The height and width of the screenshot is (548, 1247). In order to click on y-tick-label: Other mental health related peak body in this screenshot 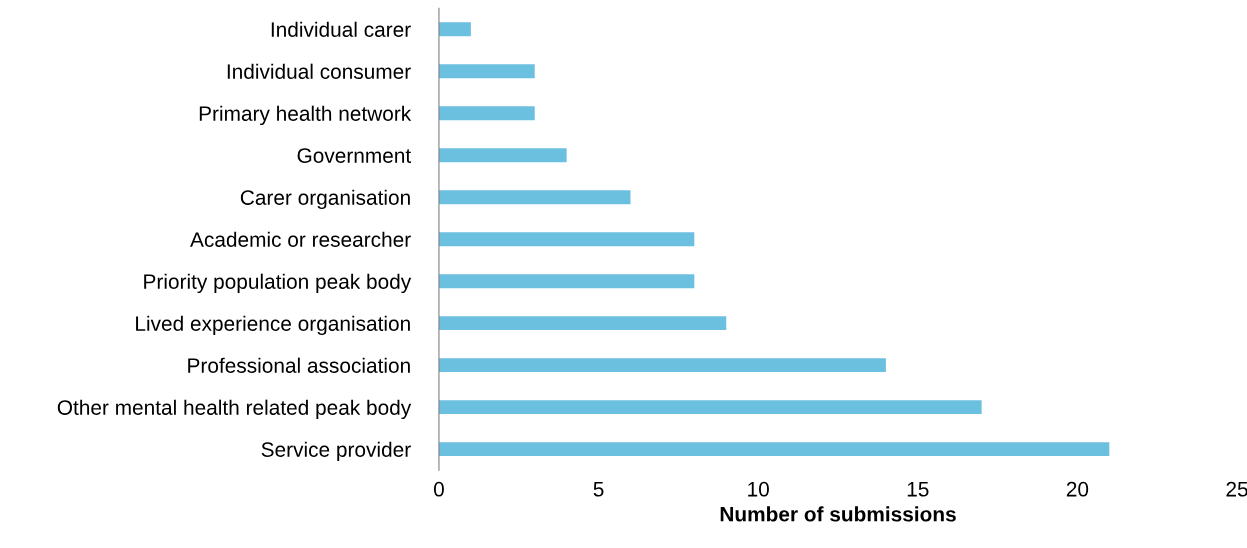, I will do `click(234, 409)`.